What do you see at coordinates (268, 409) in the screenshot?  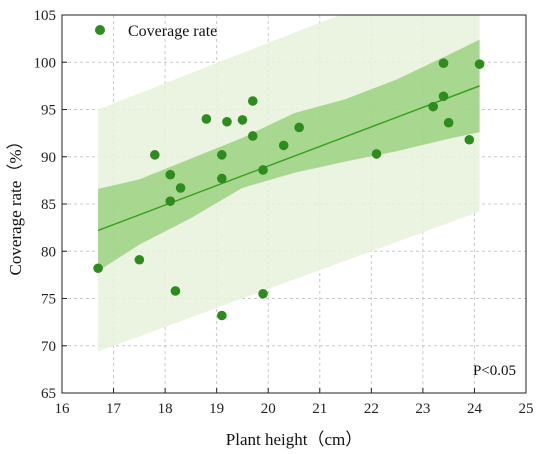 I see `x-tick-label: 20` at bounding box center [268, 409].